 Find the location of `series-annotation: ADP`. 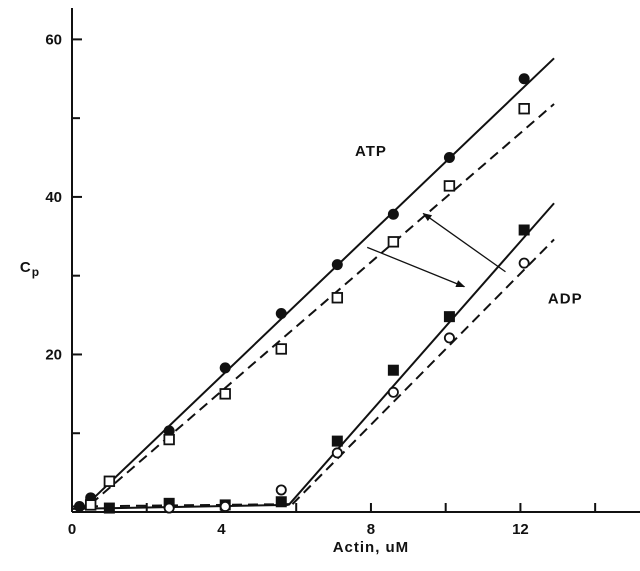

series-annotation: ADP is located at coordinates (565, 299).